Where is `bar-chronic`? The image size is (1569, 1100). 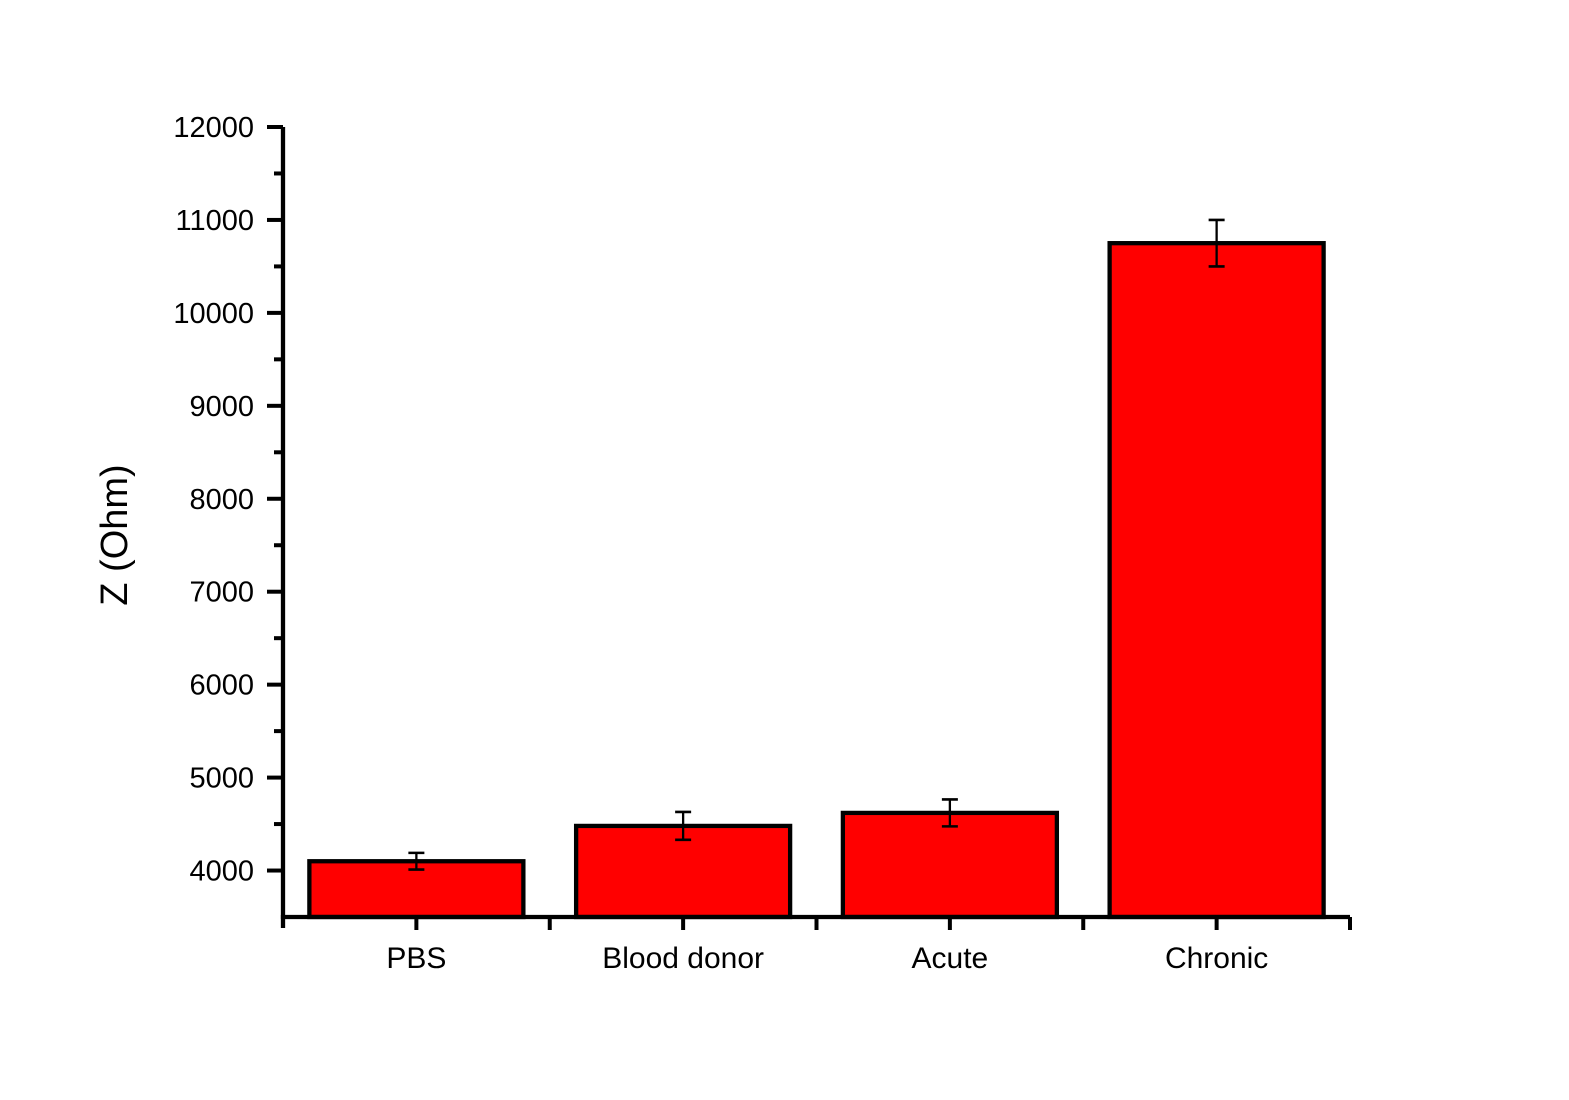
bar-chronic is located at coordinates (1216, 580).